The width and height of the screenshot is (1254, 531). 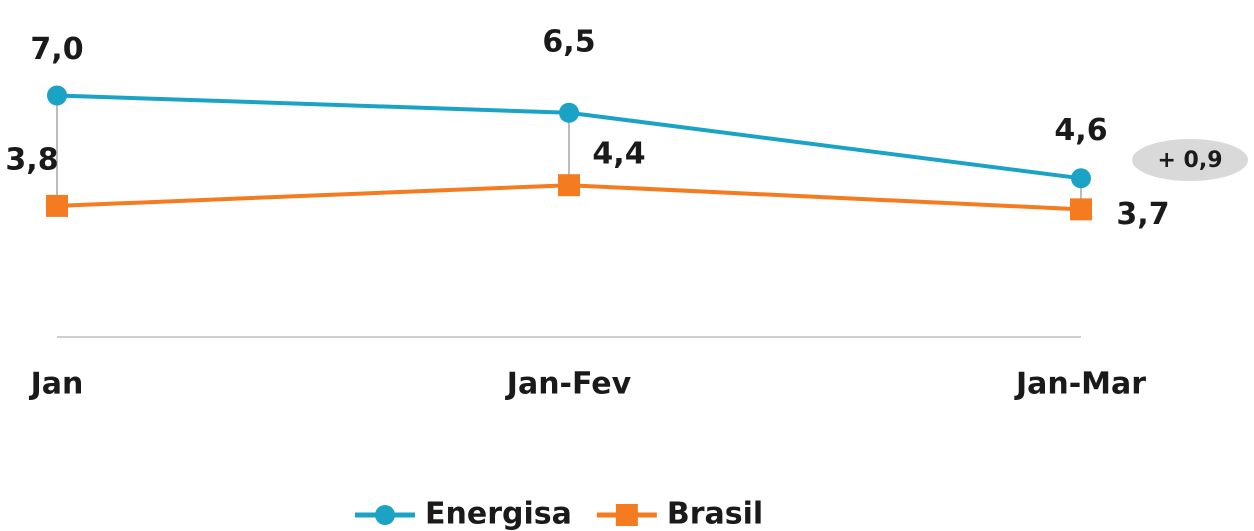 I want to click on annotation-bubble, so click(x=1190, y=160).